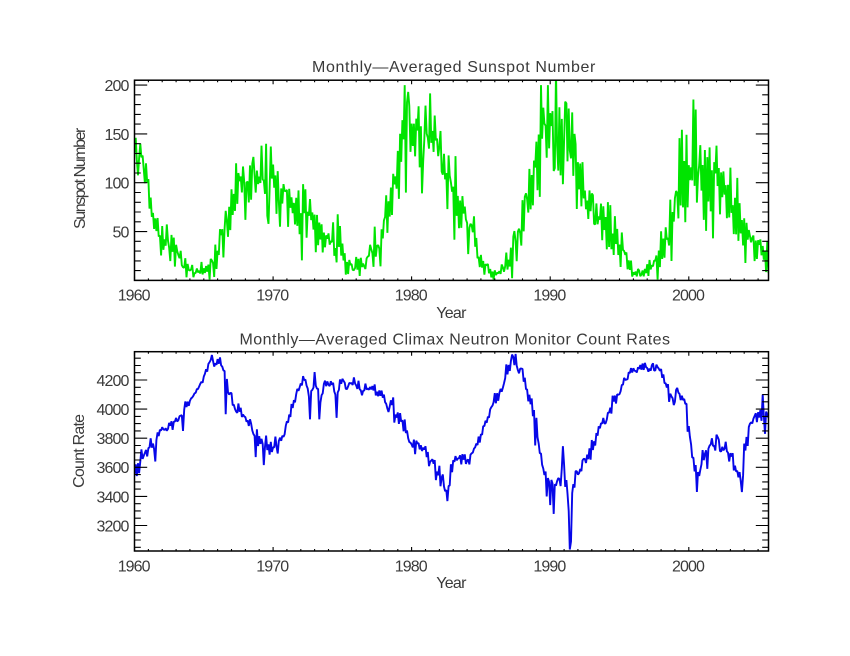 This screenshot has height=656, width=850. Describe the element at coordinates (117, 135) in the screenshot. I see `svg-text: 150` at that location.